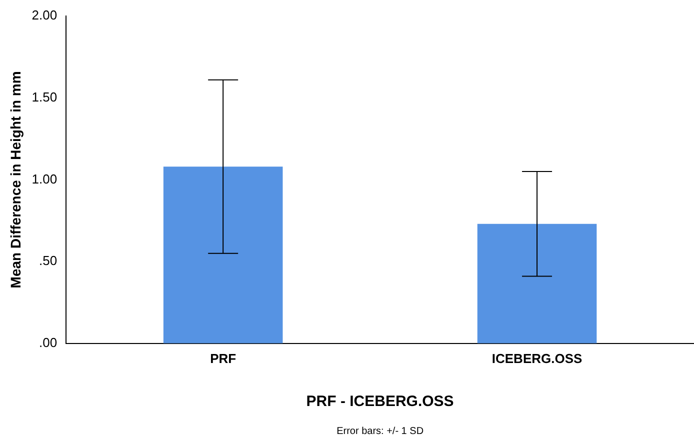  Describe the element at coordinates (48, 342) in the screenshot. I see `y-tick-label: .00` at that location.